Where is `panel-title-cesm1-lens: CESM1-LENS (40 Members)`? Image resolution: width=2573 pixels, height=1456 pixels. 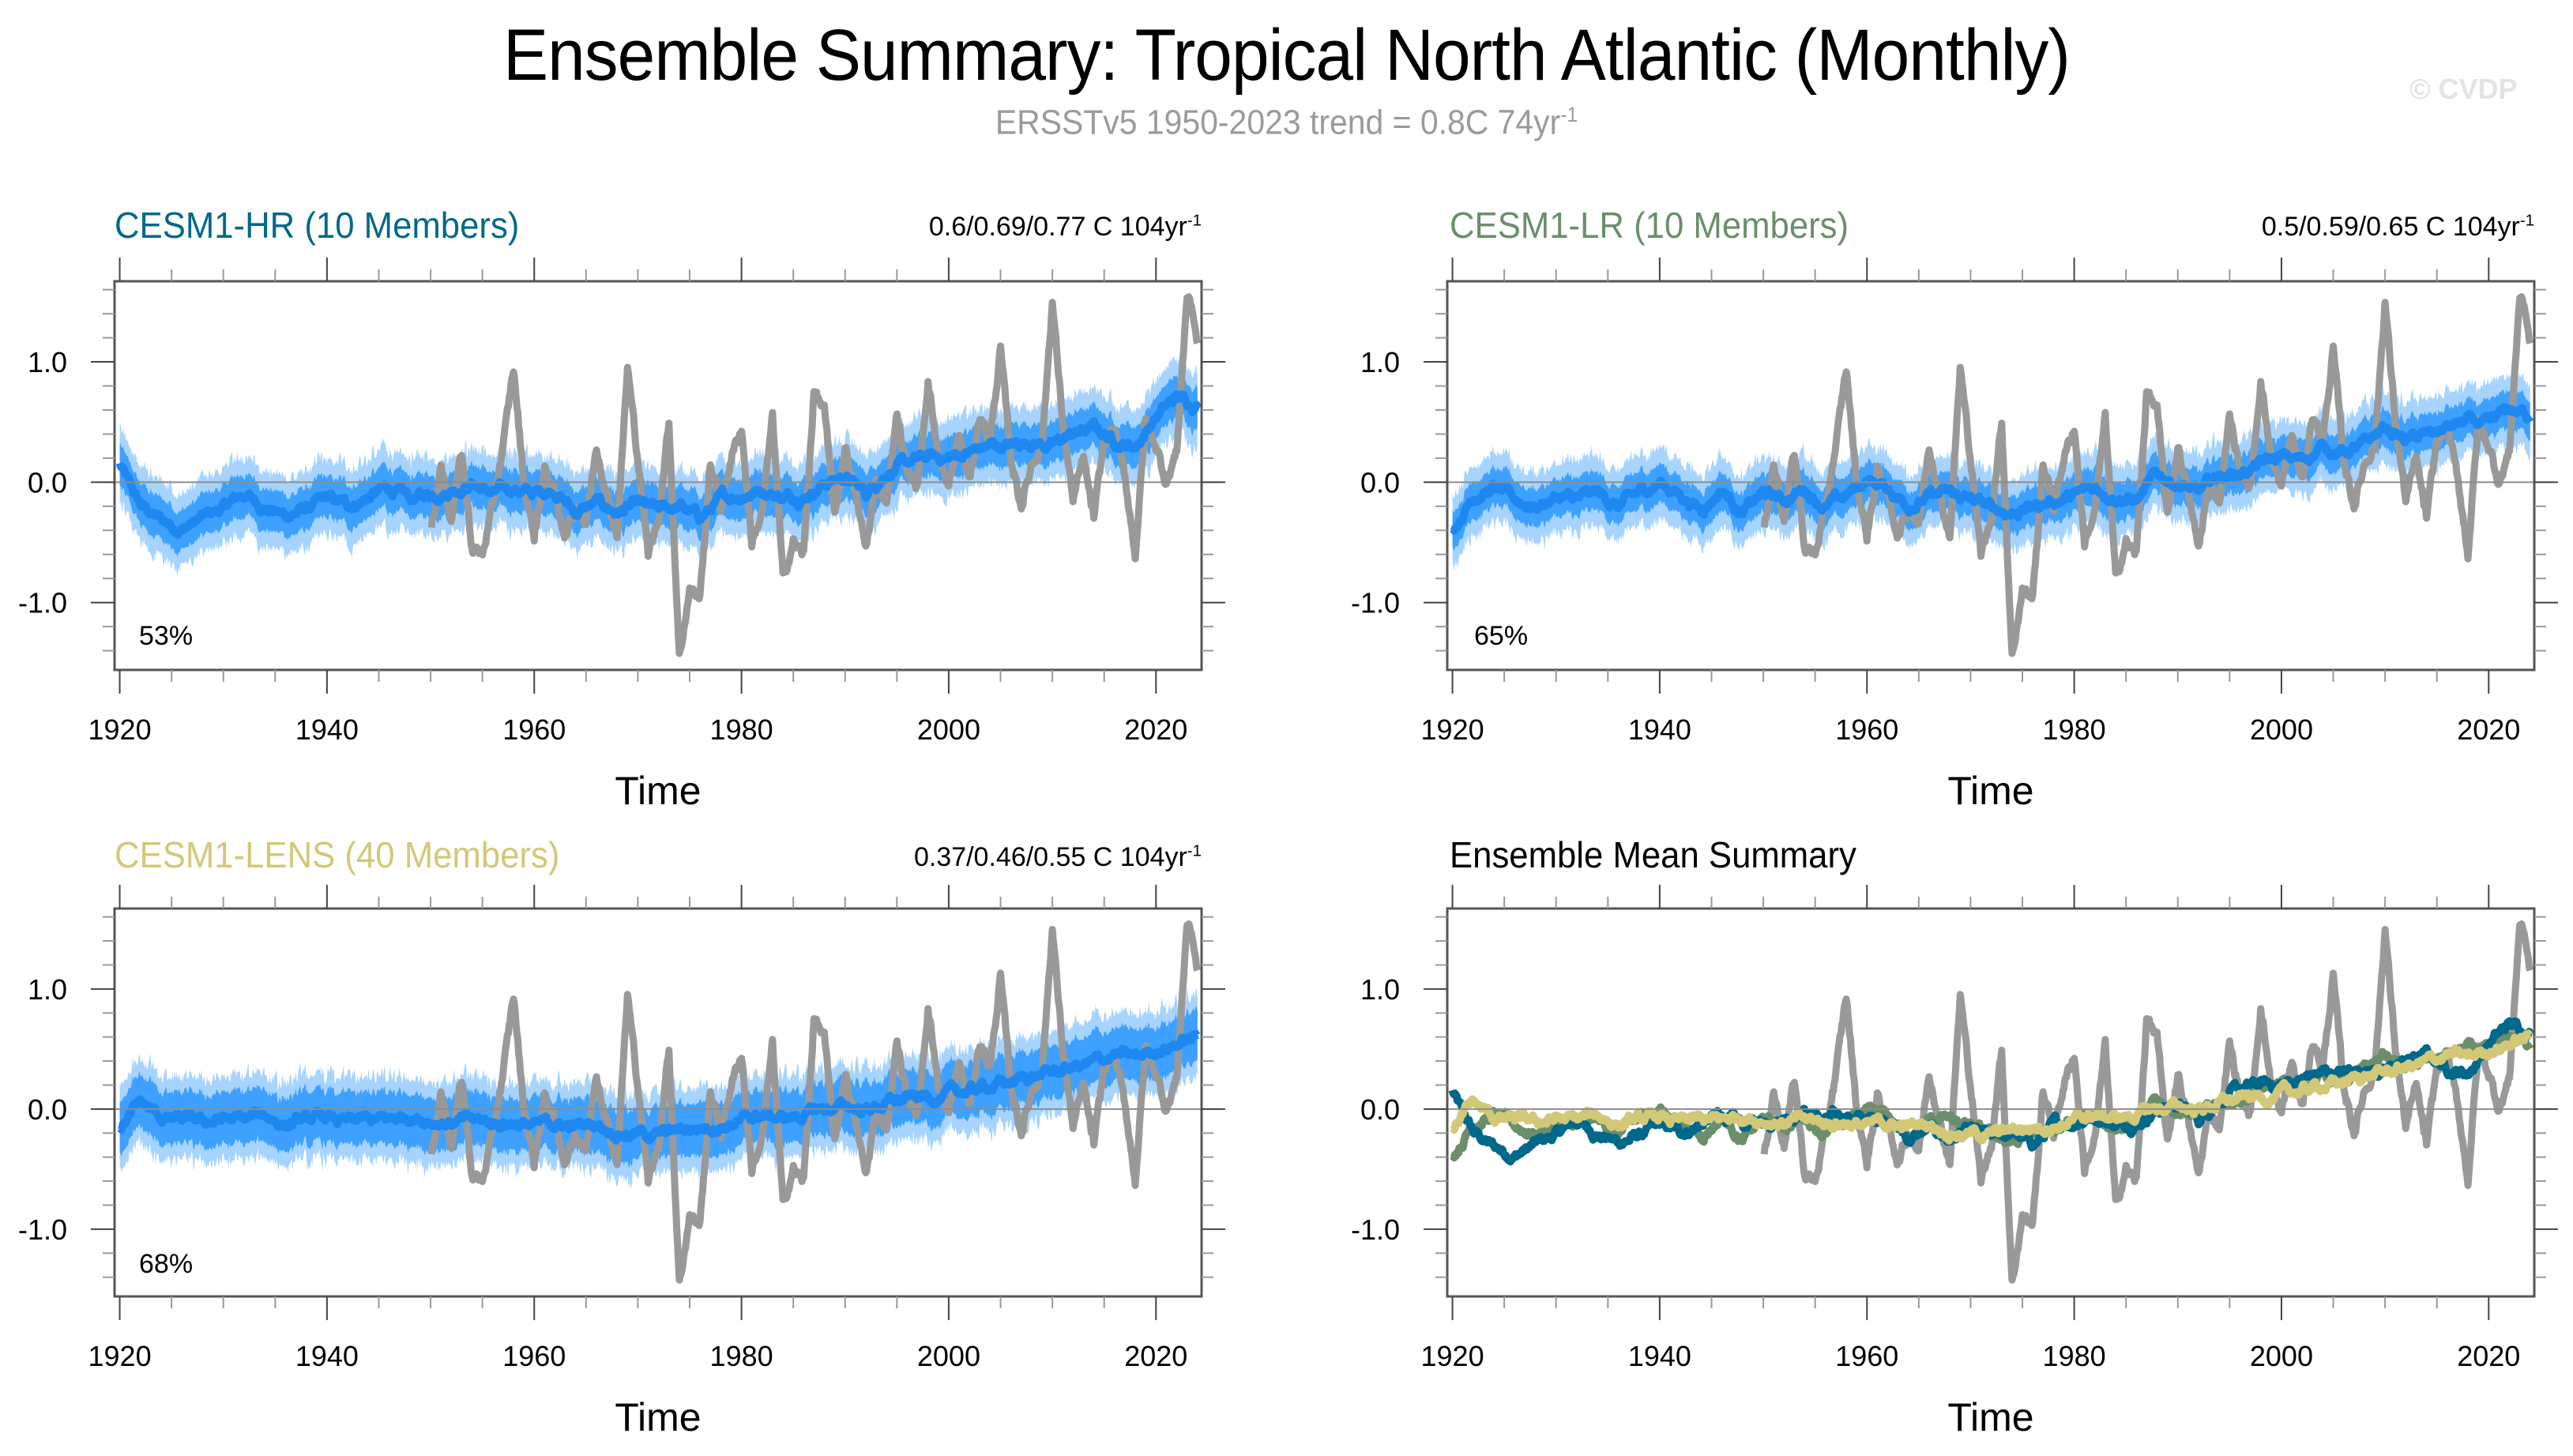
panel-title-cesm1-lens: CESM1-LENS (40 Members) is located at coordinates (337, 854).